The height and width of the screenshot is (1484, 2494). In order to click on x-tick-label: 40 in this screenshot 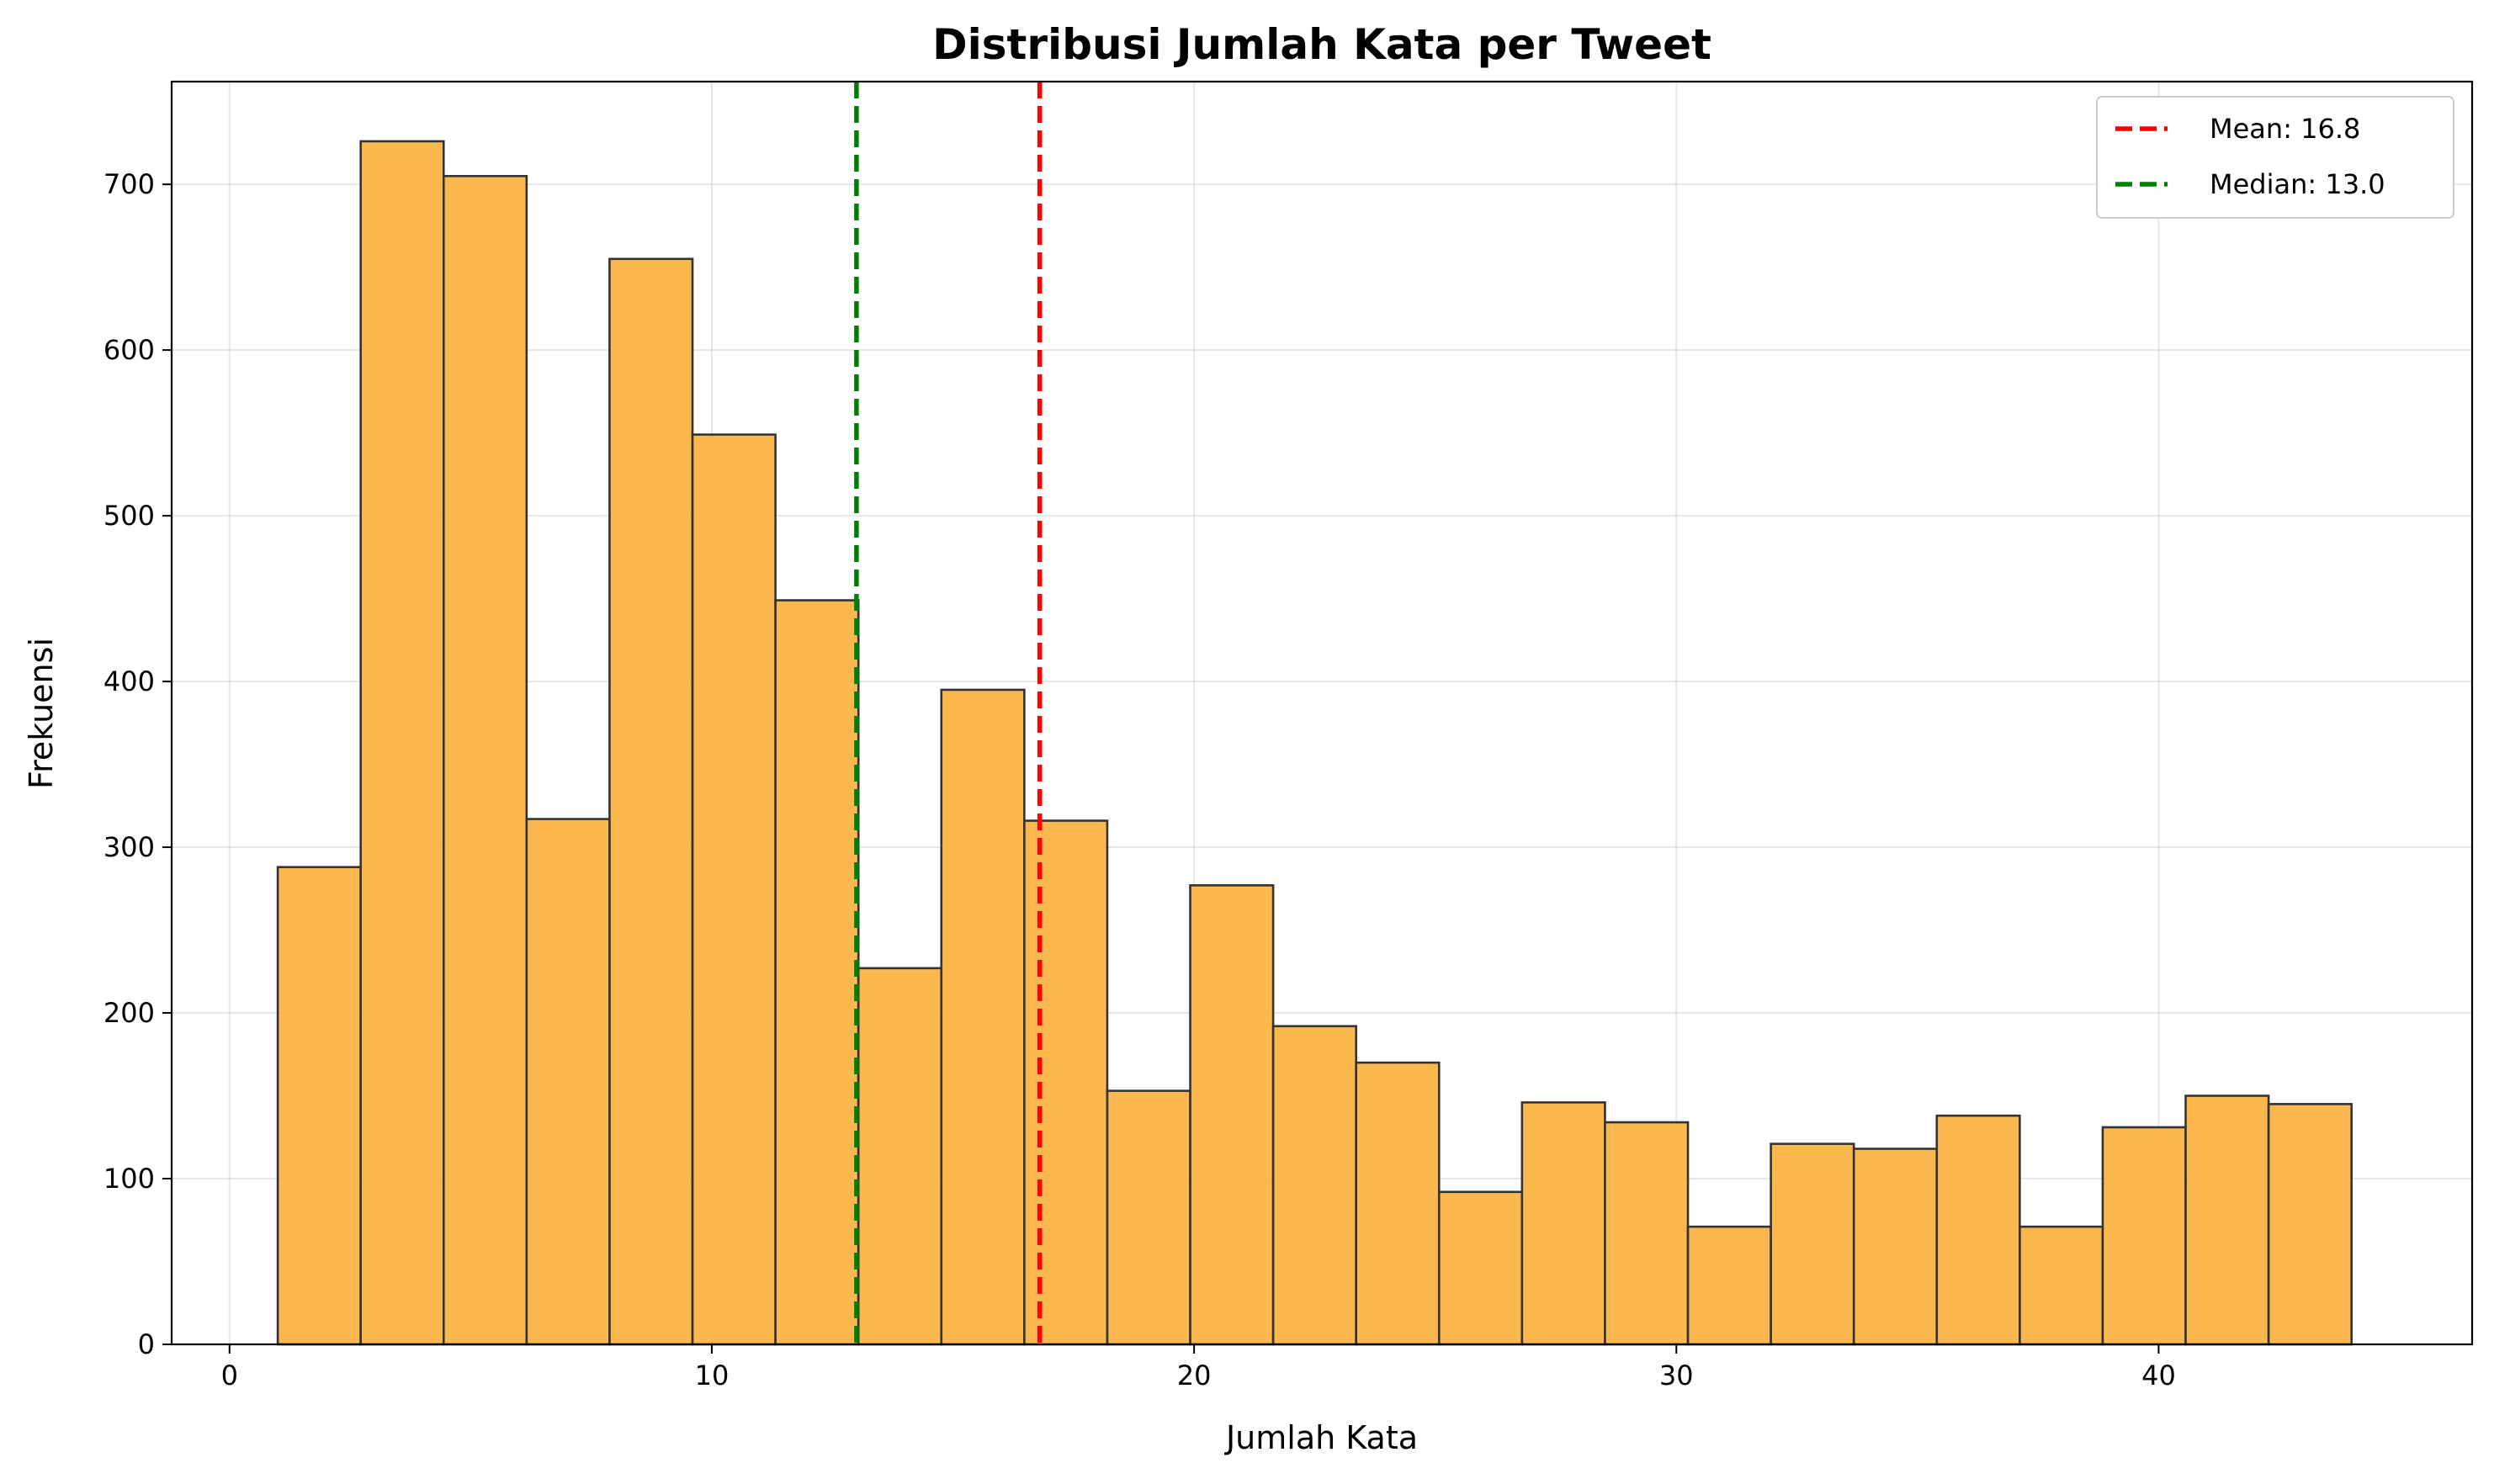, I will do `click(2158, 1375)`.